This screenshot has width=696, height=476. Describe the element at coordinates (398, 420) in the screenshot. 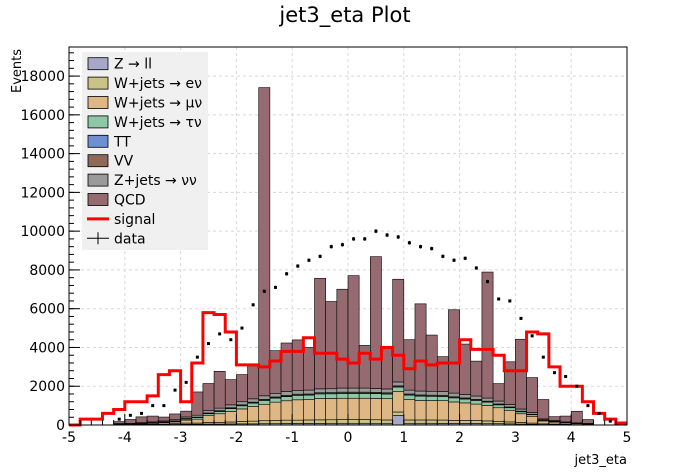

I see `bar-z-ll` at that location.